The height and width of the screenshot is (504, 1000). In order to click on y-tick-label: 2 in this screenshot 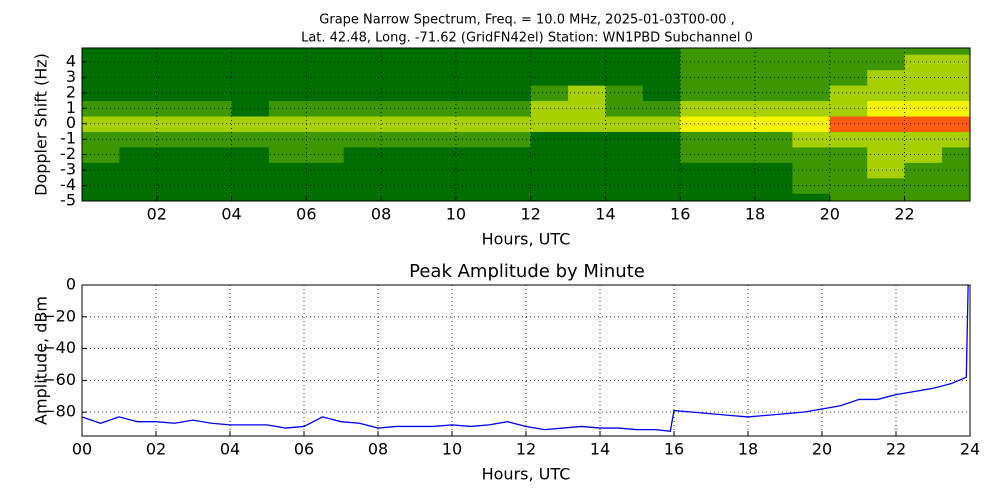, I will do `click(71, 91)`.